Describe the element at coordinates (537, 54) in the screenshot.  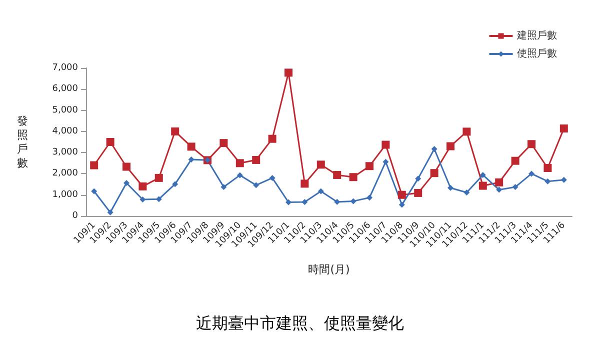
I see `legend-label: 使照戶數` at that location.